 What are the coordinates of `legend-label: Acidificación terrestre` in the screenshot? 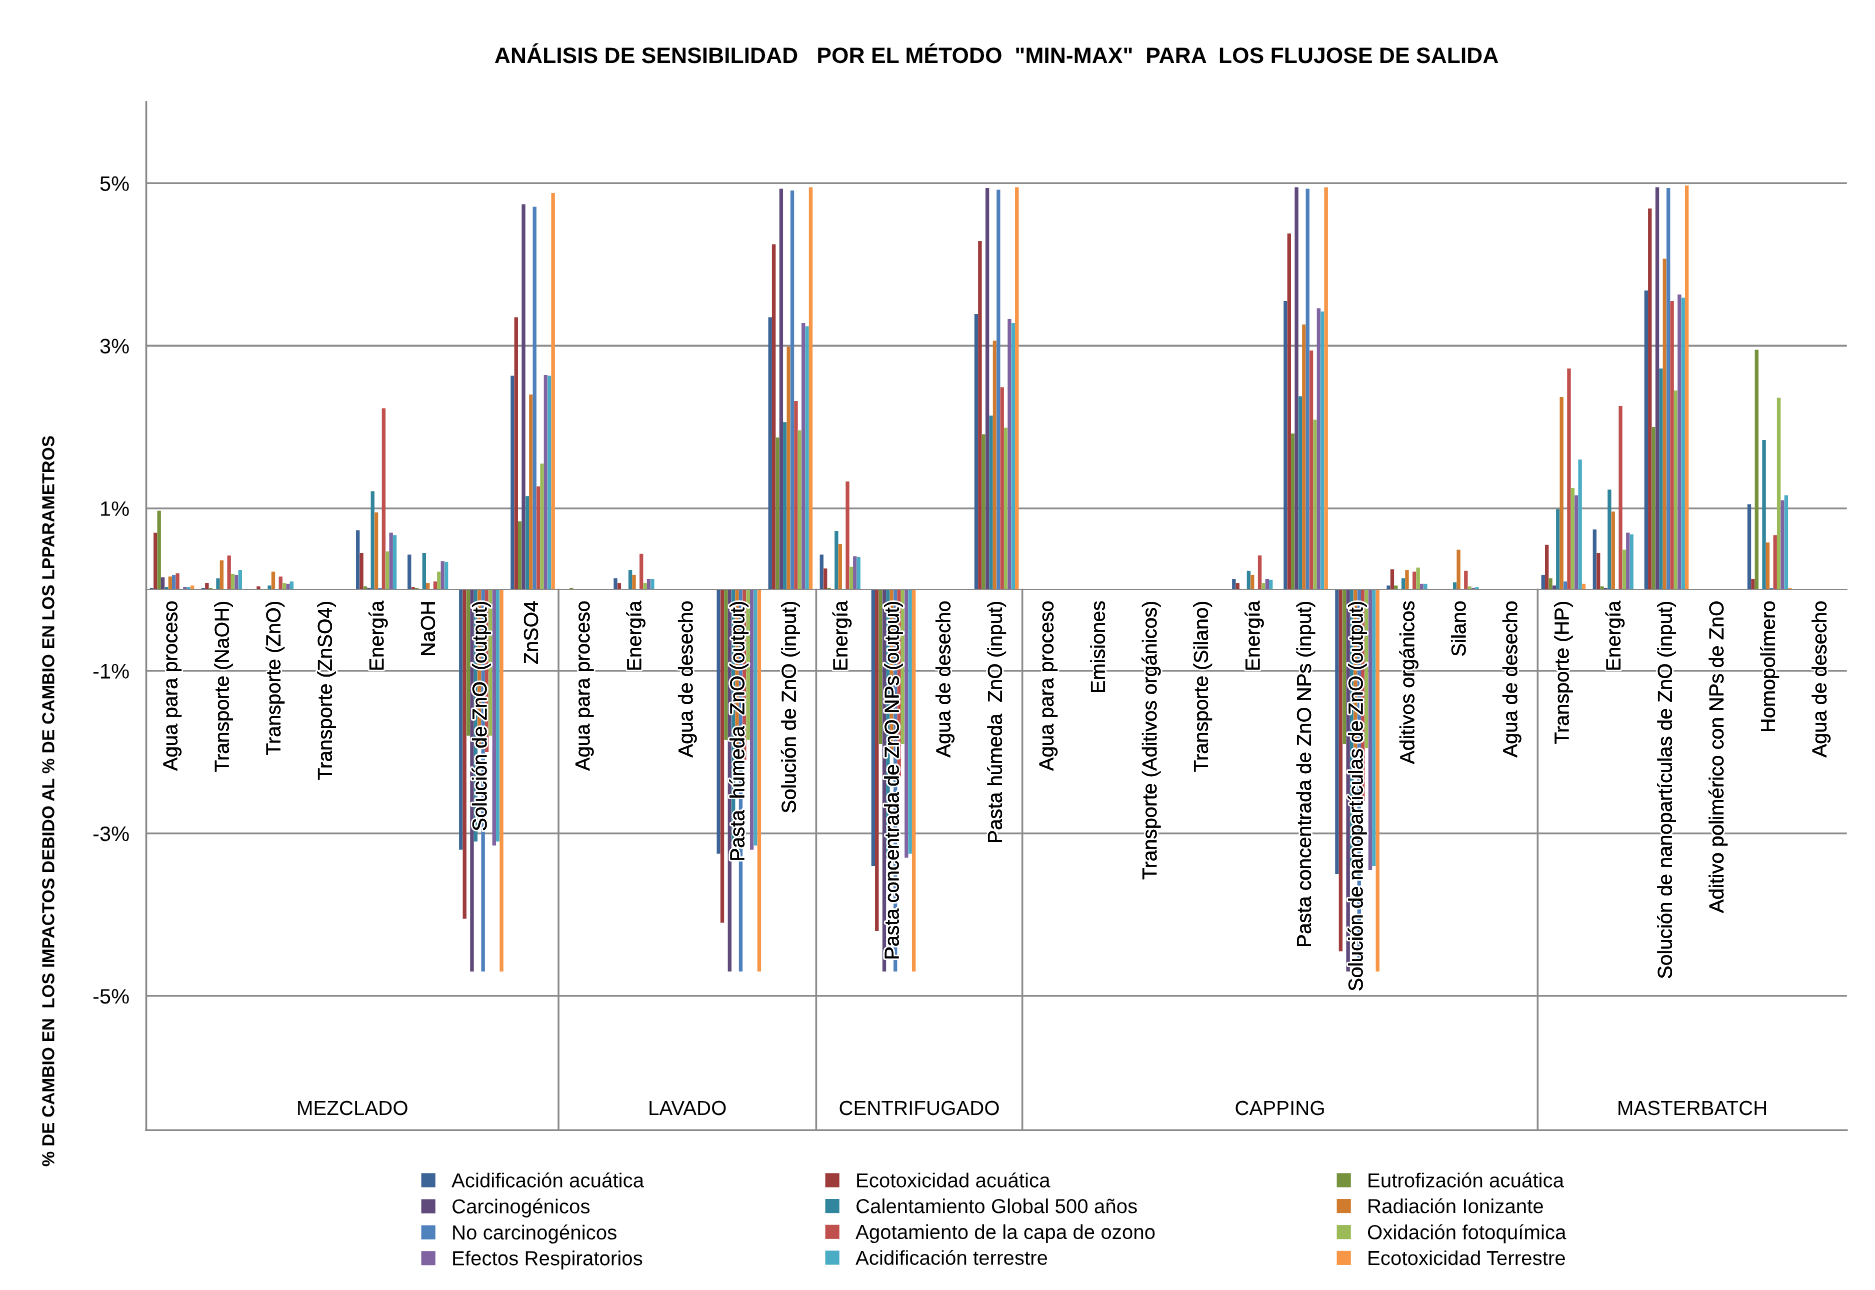 It's located at (951, 1257).